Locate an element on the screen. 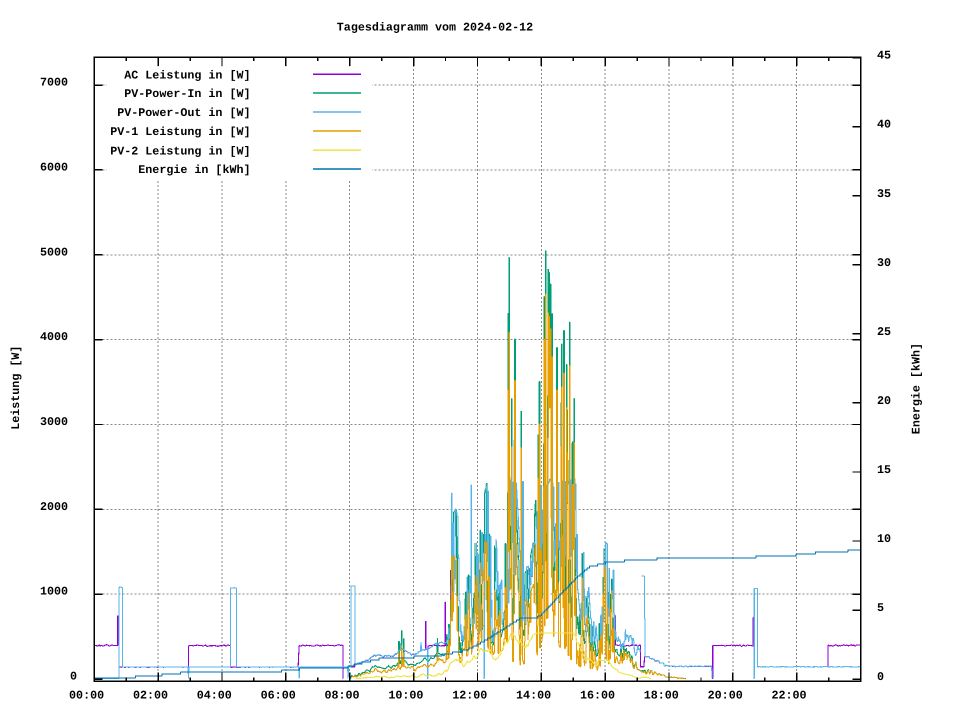 Image resolution: width=960 pixels, height=725 pixels. svg-text: 5 is located at coordinates (880, 608).